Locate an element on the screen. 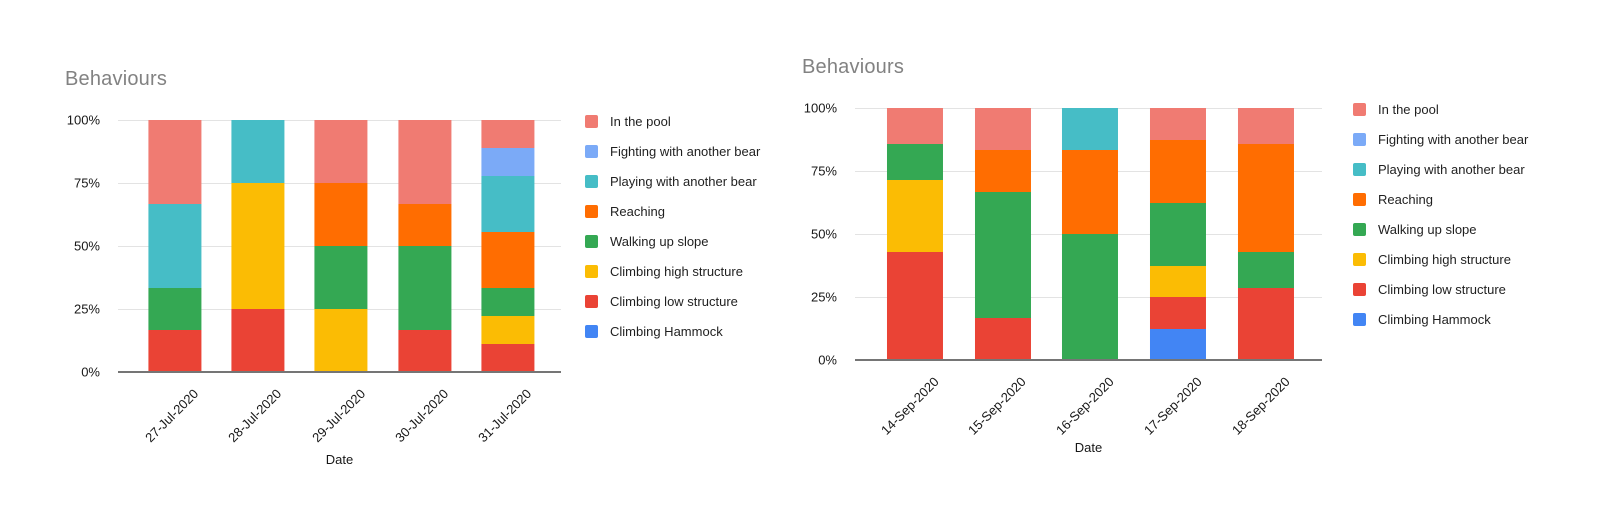 The width and height of the screenshot is (1600, 513). x-tick-label: 18-Sep-2020 is located at coordinates (1260, 406).